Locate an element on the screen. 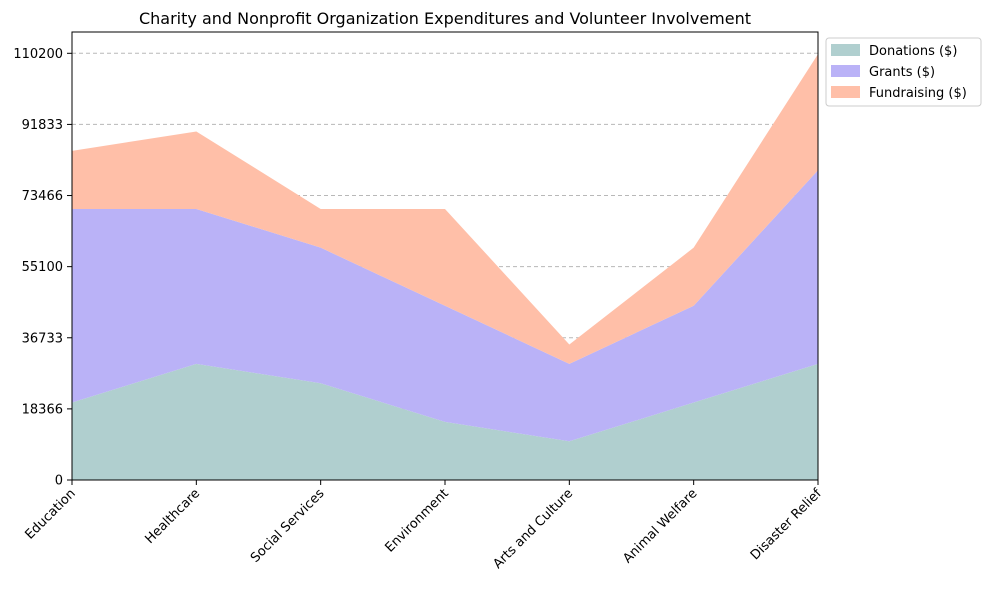  x-tick-label: Disaster Relief is located at coordinates (786, 524).